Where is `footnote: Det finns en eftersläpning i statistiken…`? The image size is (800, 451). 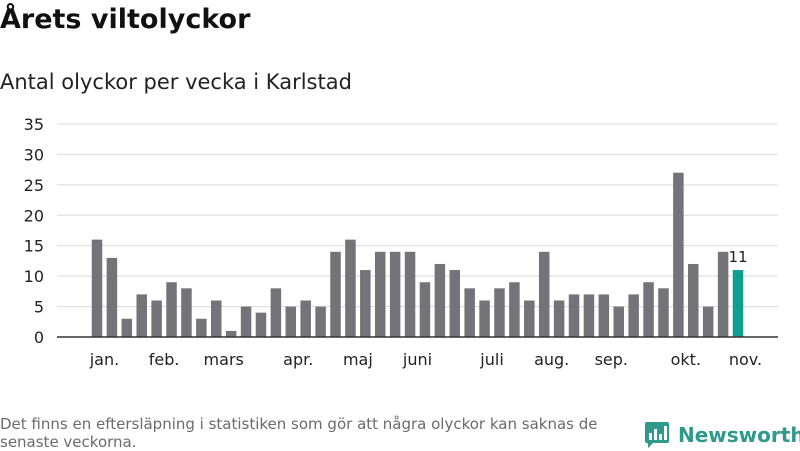 footnote: Det finns en eftersläpning i statistiken… is located at coordinates (299, 433).